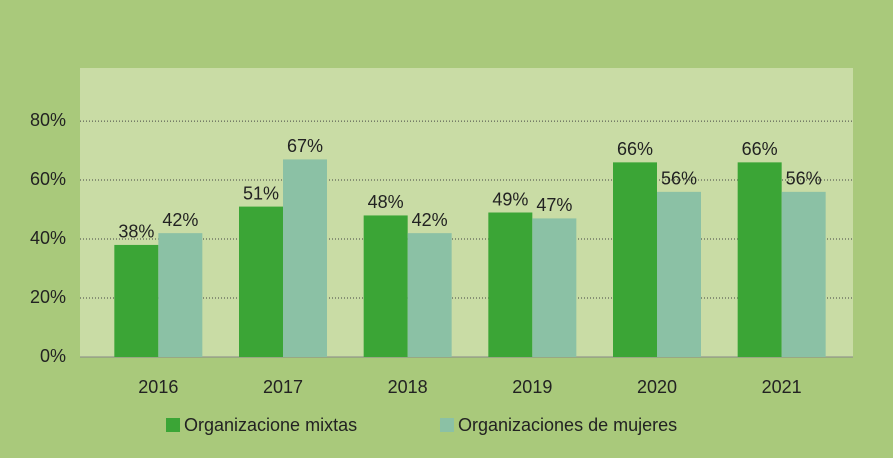 Image resolution: width=893 pixels, height=458 pixels. What do you see at coordinates (53, 356) in the screenshot?
I see `y-tick-label: 0%` at bounding box center [53, 356].